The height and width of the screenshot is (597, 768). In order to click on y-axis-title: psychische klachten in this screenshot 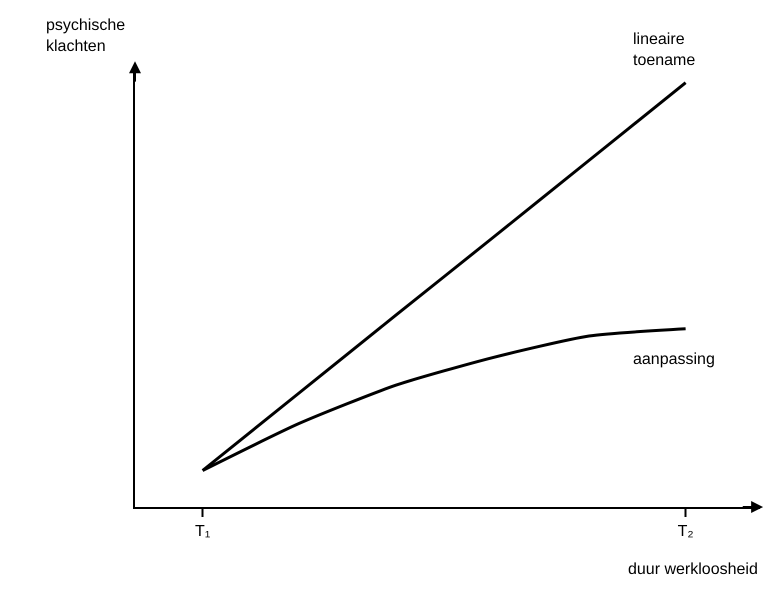, I will do `click(86, 36)`.